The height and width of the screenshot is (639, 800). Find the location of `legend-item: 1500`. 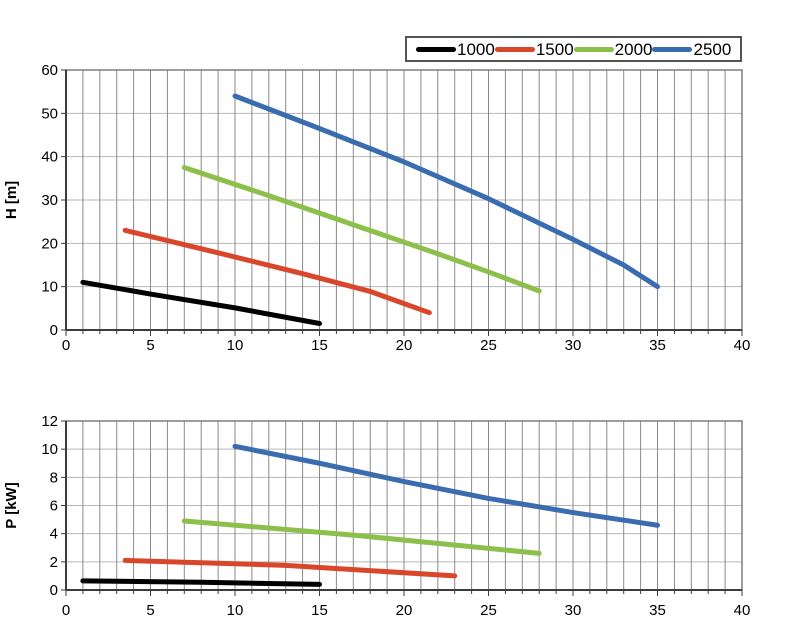

legend-item: 1500 is located at coordinates (534, 49).